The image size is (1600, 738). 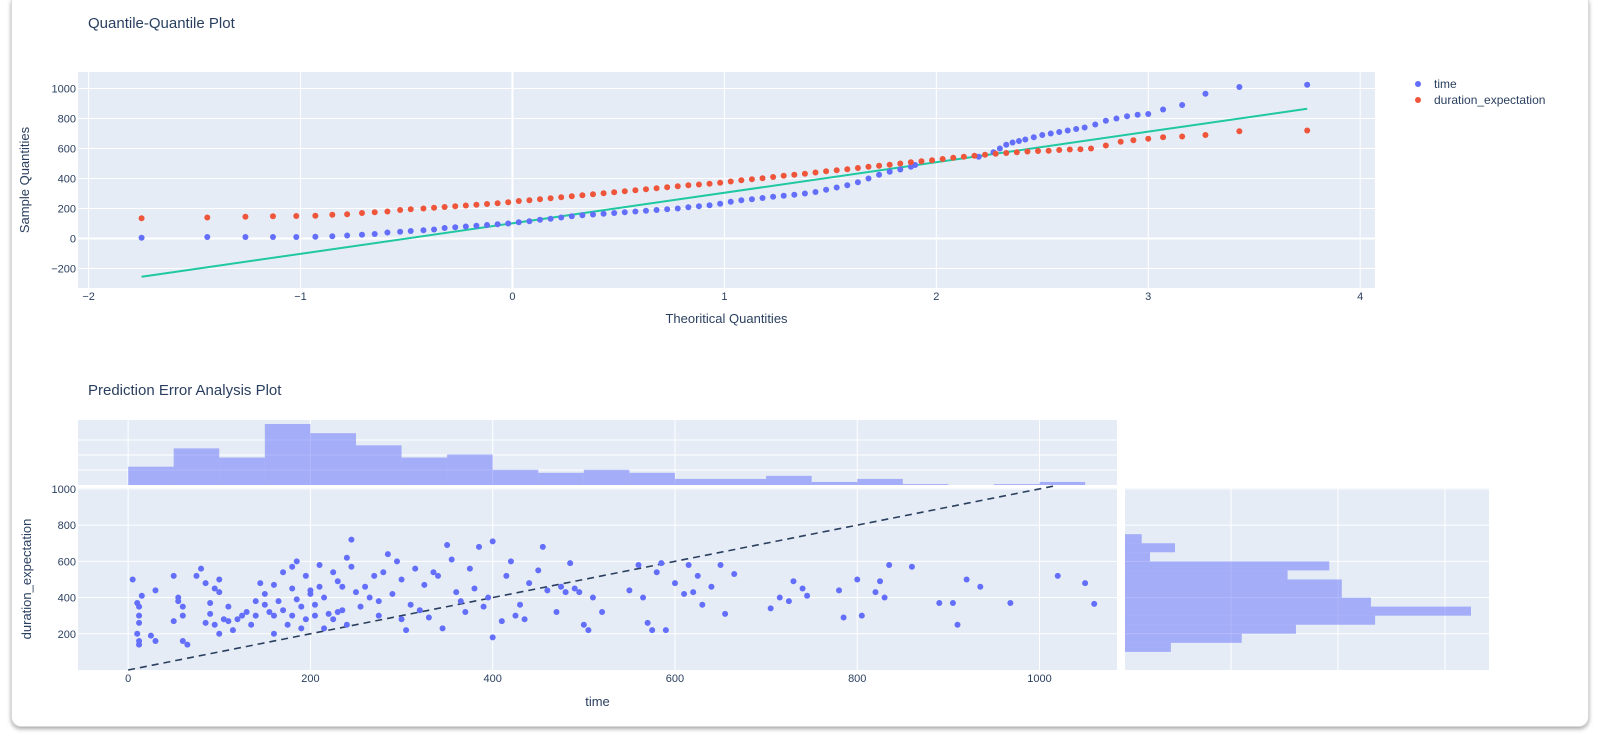 I want to click on pe-title: Prediction Error Analysis Plot, so click(x=185, y=390).